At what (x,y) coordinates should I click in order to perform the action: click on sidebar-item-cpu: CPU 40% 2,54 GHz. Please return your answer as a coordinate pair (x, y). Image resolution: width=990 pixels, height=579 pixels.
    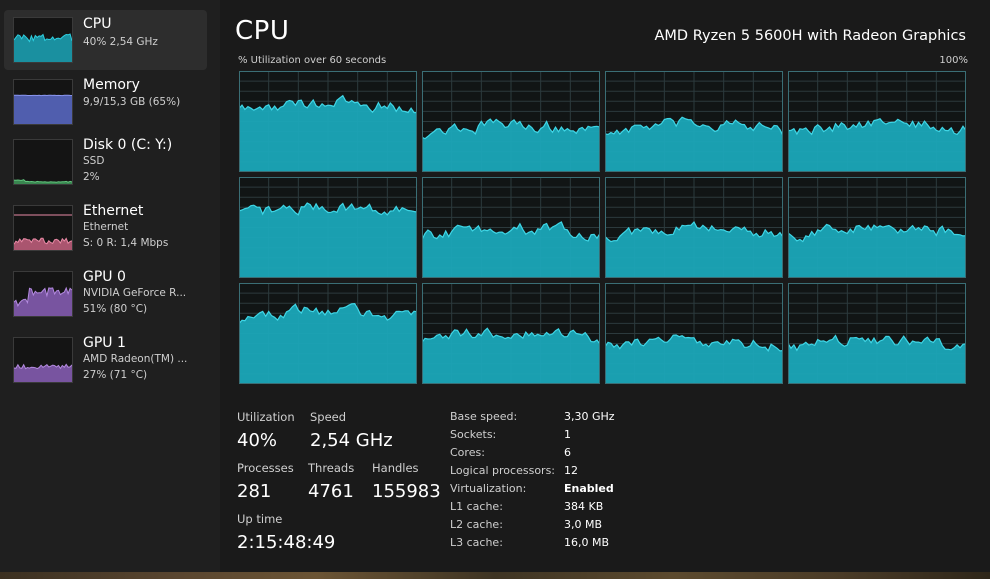
    Looking at the image, I should click on (105, 40).